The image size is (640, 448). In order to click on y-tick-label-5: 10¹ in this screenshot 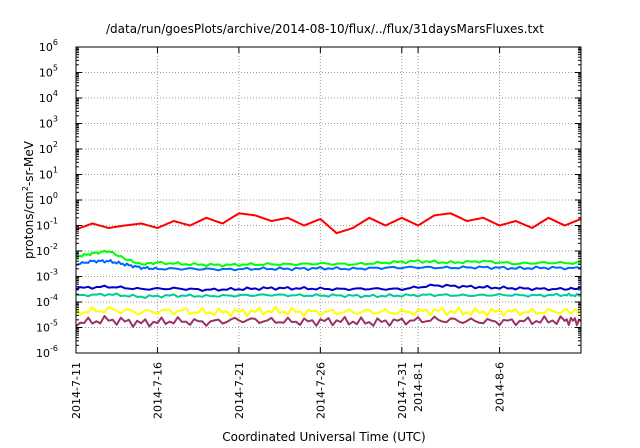, I will do `click(48, 174)`.